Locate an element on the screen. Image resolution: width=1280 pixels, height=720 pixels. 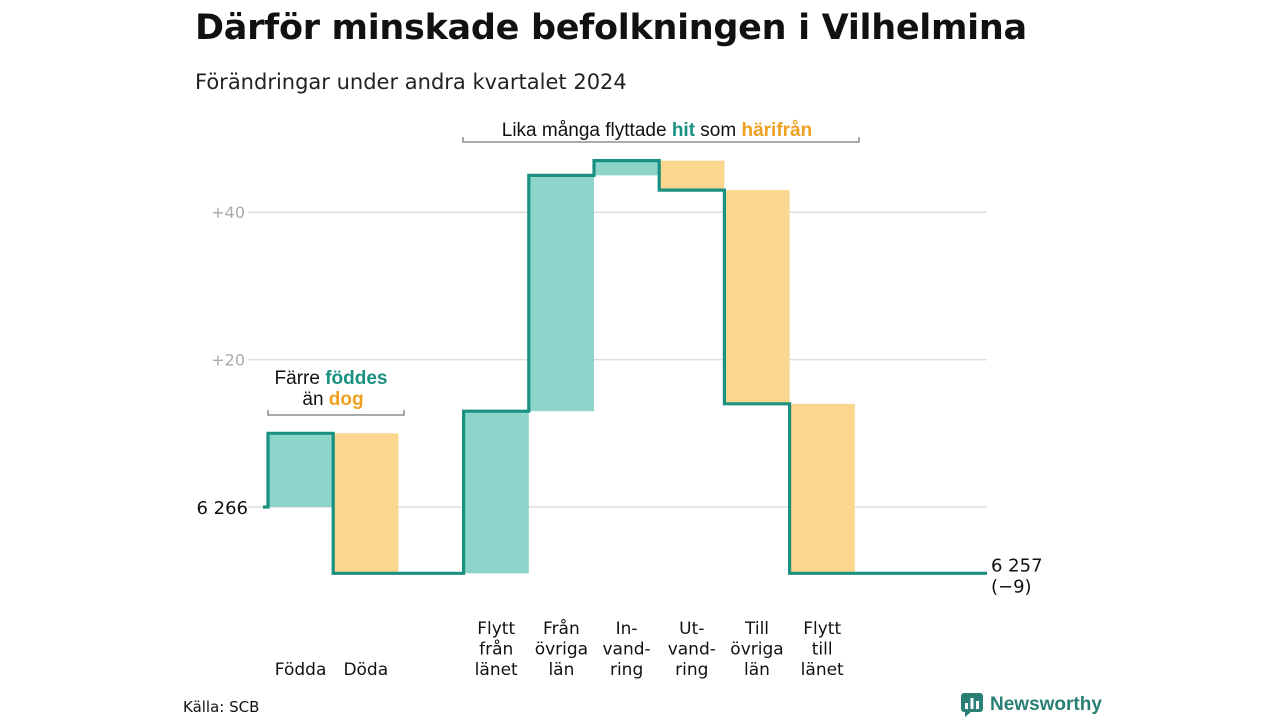
annotation-moves: Lika många flyttade hit som härifrån is located at coordinates (657, 130).